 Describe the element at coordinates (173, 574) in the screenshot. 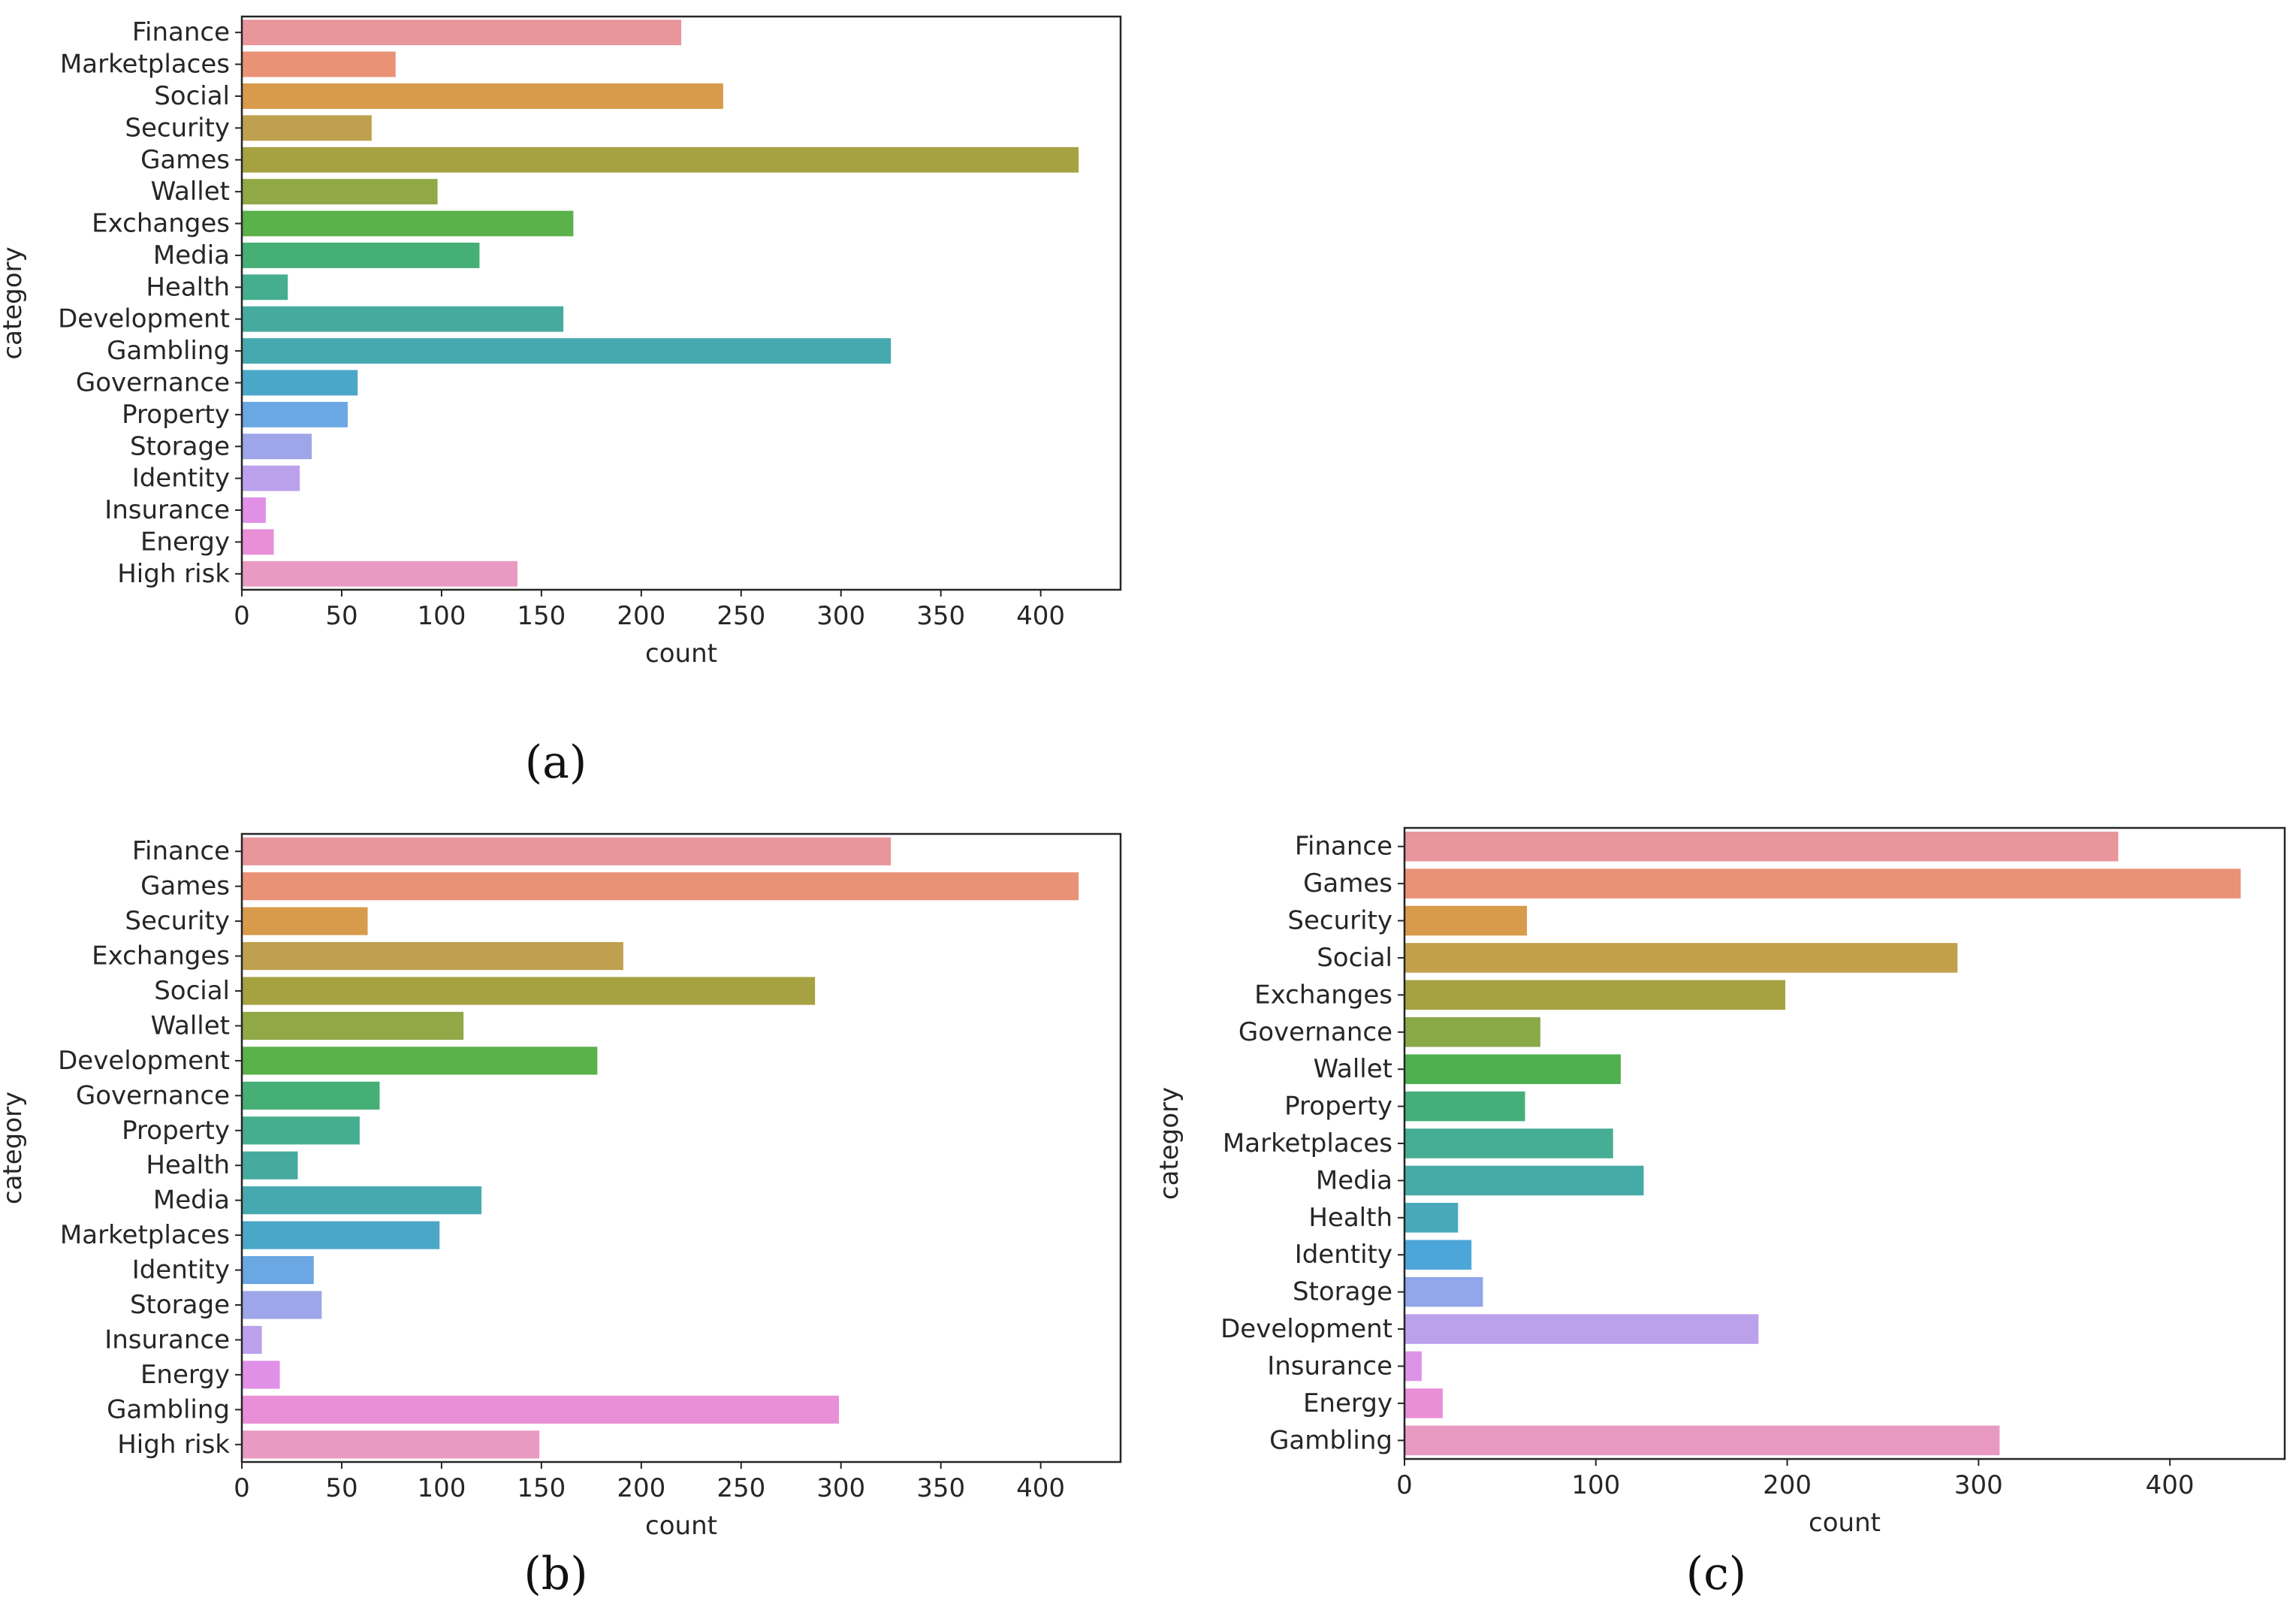

I see `y-tick-label: High risk` at that location.